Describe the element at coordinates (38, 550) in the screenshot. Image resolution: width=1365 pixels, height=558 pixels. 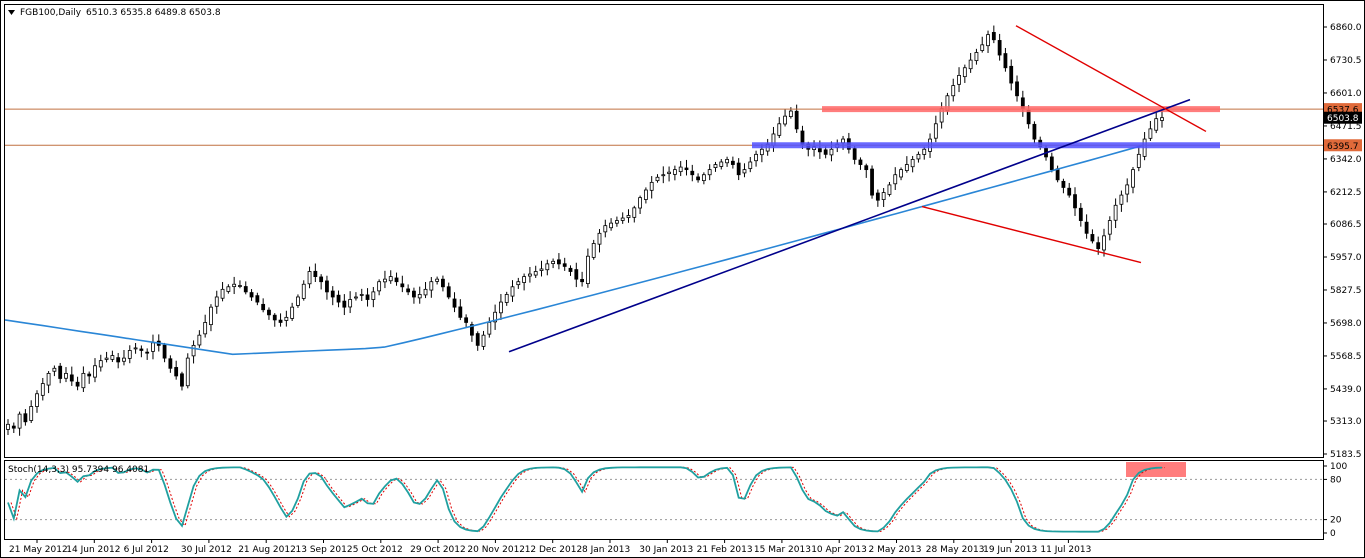
I see `x-tick-label: 21 May 2012` at that location.